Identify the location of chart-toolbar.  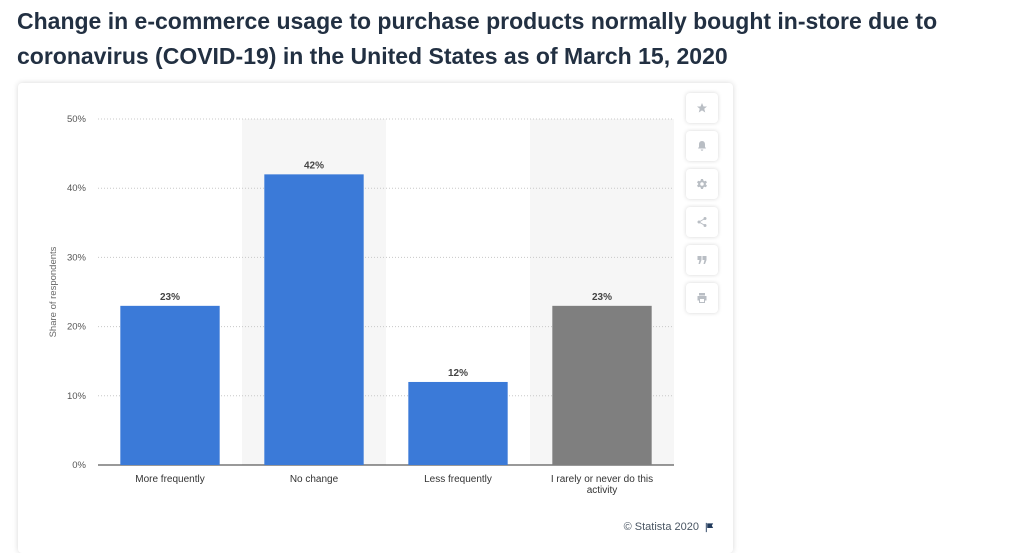
(703, 207).